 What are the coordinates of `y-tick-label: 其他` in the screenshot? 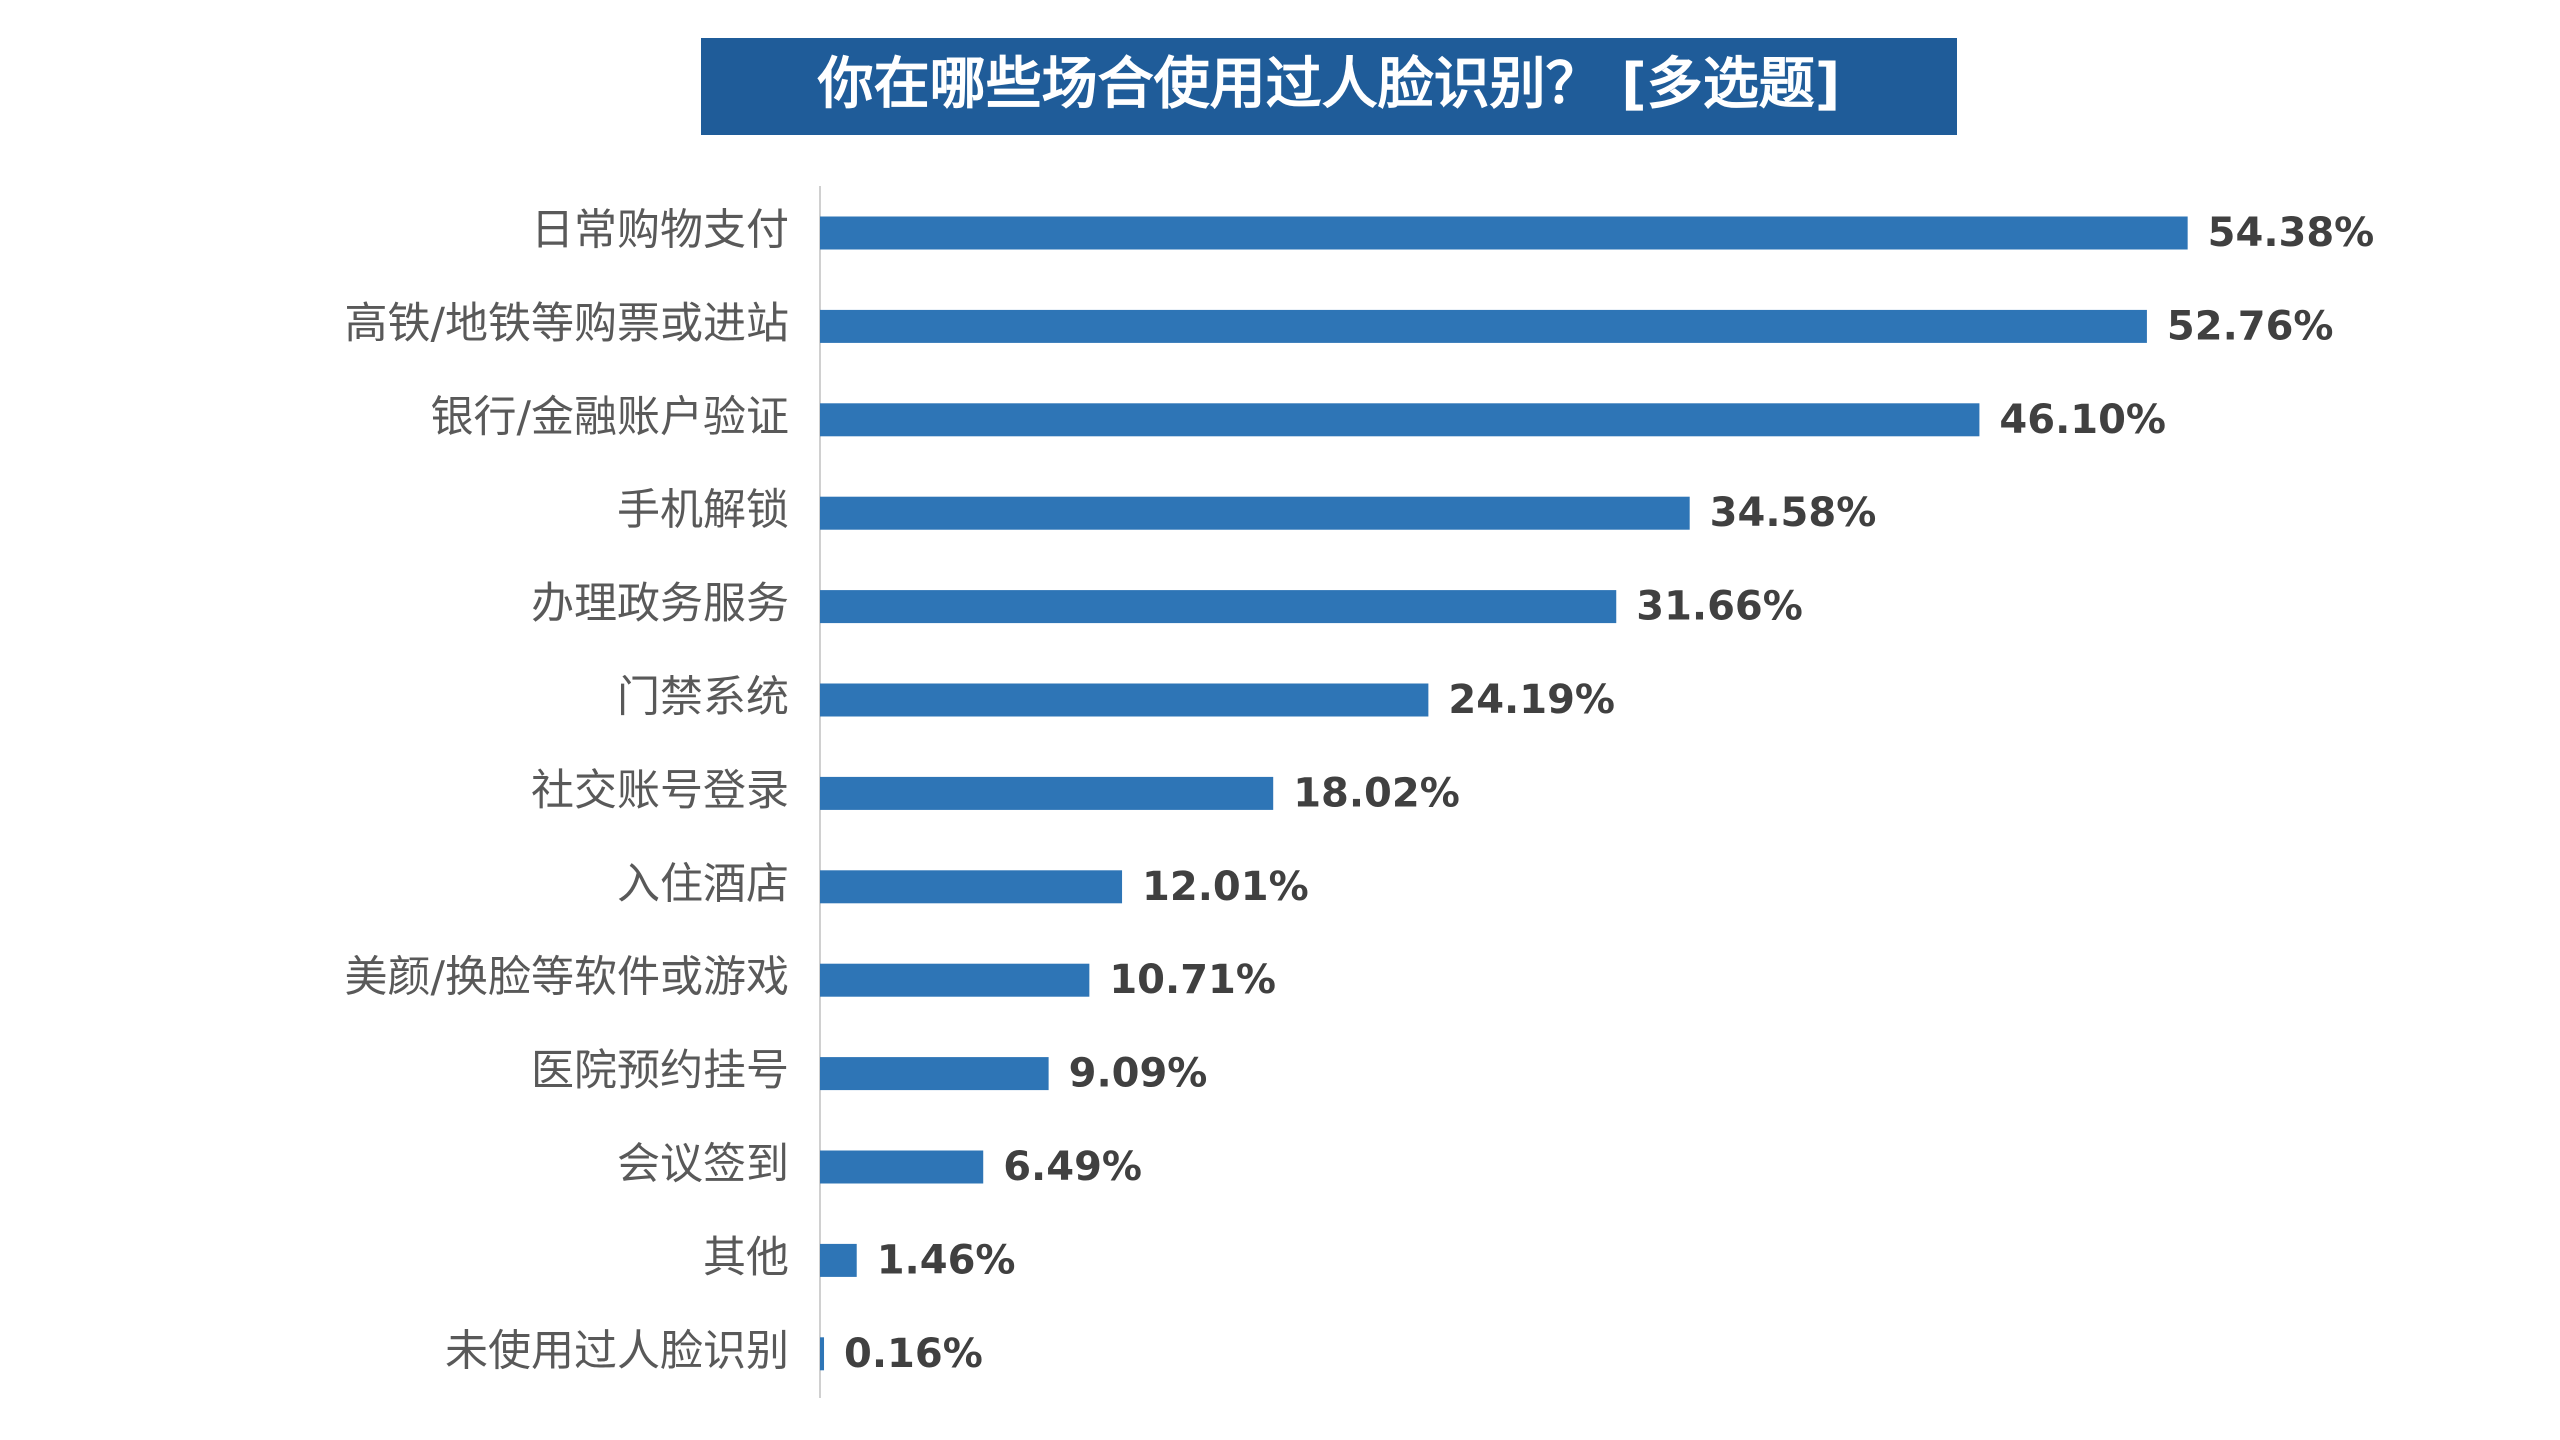 It's located at (746, 1258).